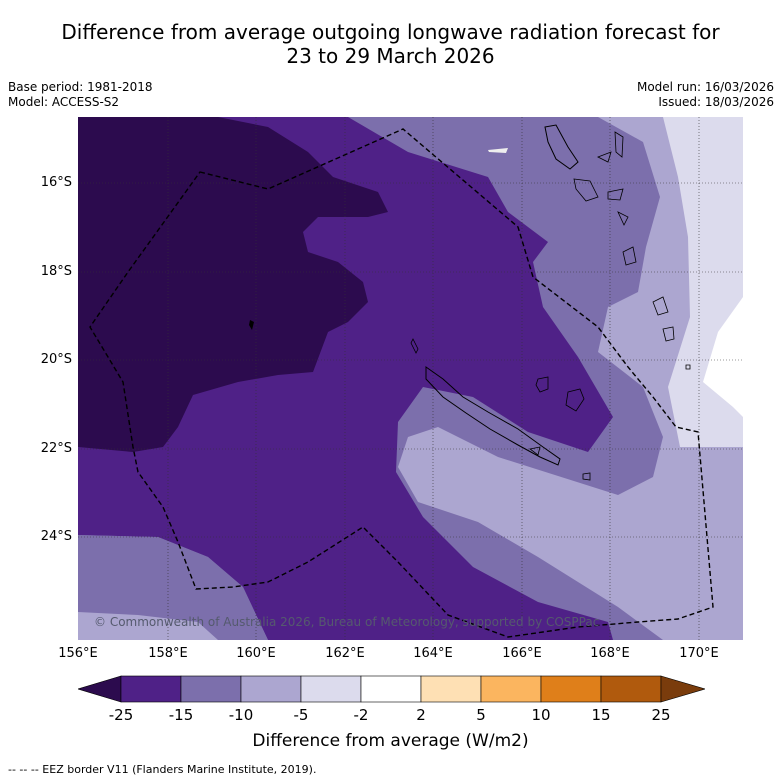 The width and height of the screenshot is (781, 781). What do you see at coordinates (522, 653) in the screenshot?
I see `lon-label-166e: 166°E` at bounding box center [522, 653].